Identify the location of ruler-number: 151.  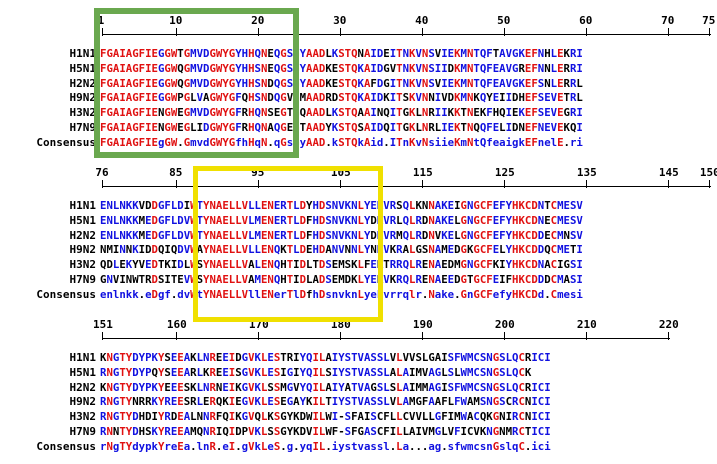
(103, 324).